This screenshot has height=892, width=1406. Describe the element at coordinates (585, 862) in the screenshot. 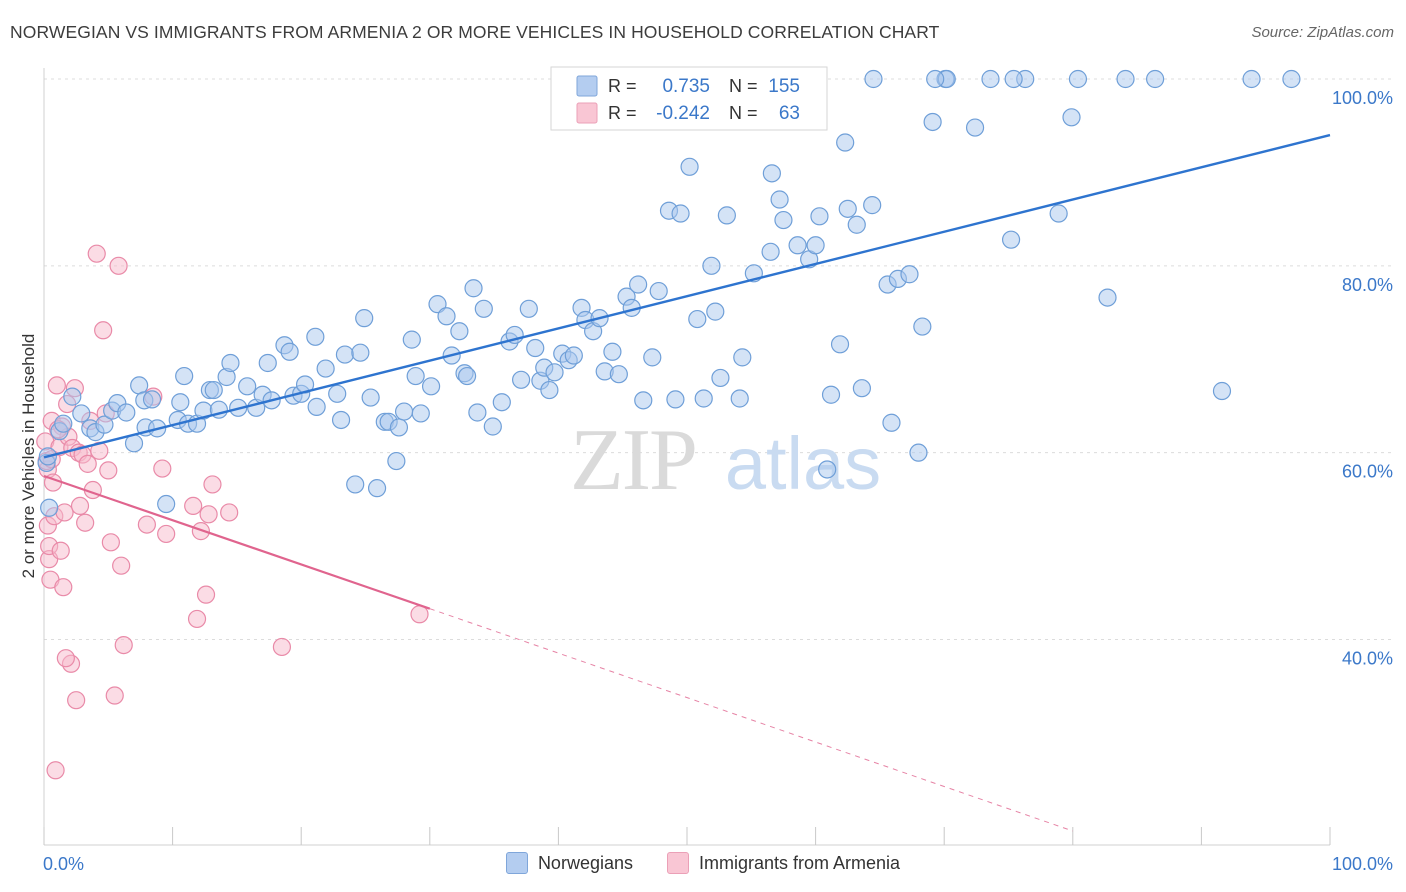

I see `legend-label-norwegians: Norwegians` at that location.